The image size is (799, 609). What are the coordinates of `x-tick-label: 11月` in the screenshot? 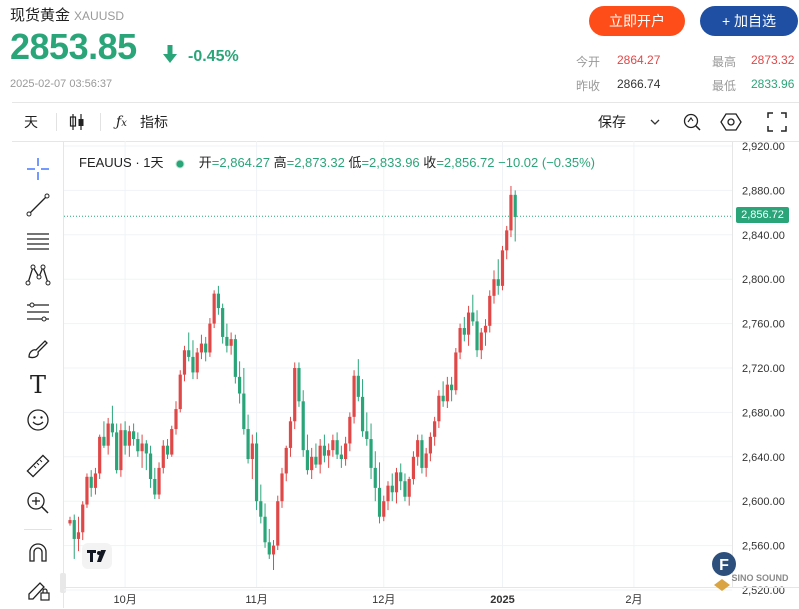 It's located at (256, 600).